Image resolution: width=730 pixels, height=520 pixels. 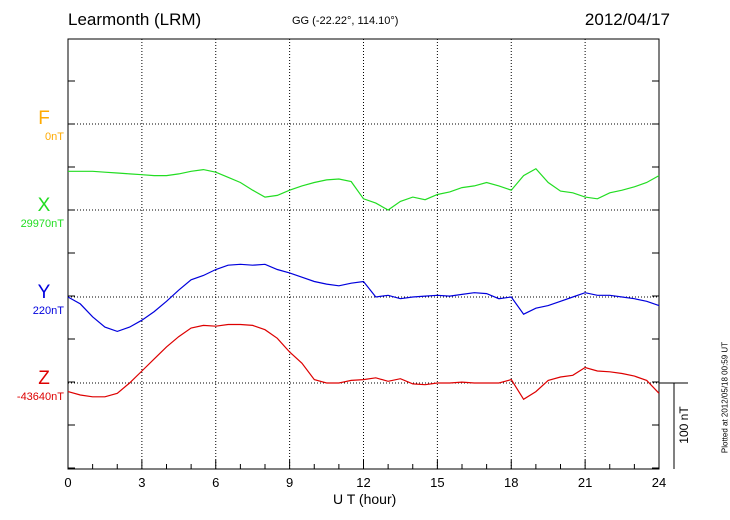 I want to click on baseline-label-y: 220nT, so click(x=48, y=311).